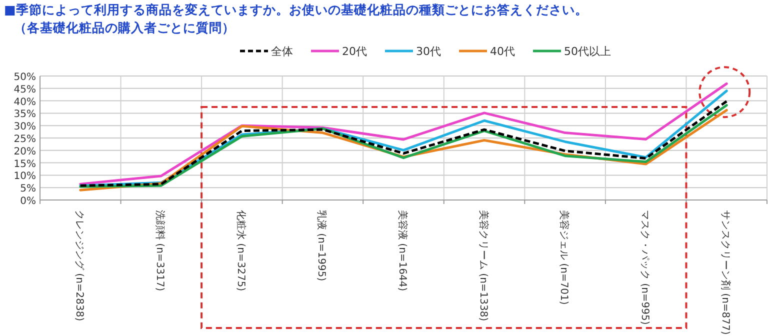 The height and width of the screenshot is (336, 780). I want to click on y-tick-label: 20%, so click(25, 152).